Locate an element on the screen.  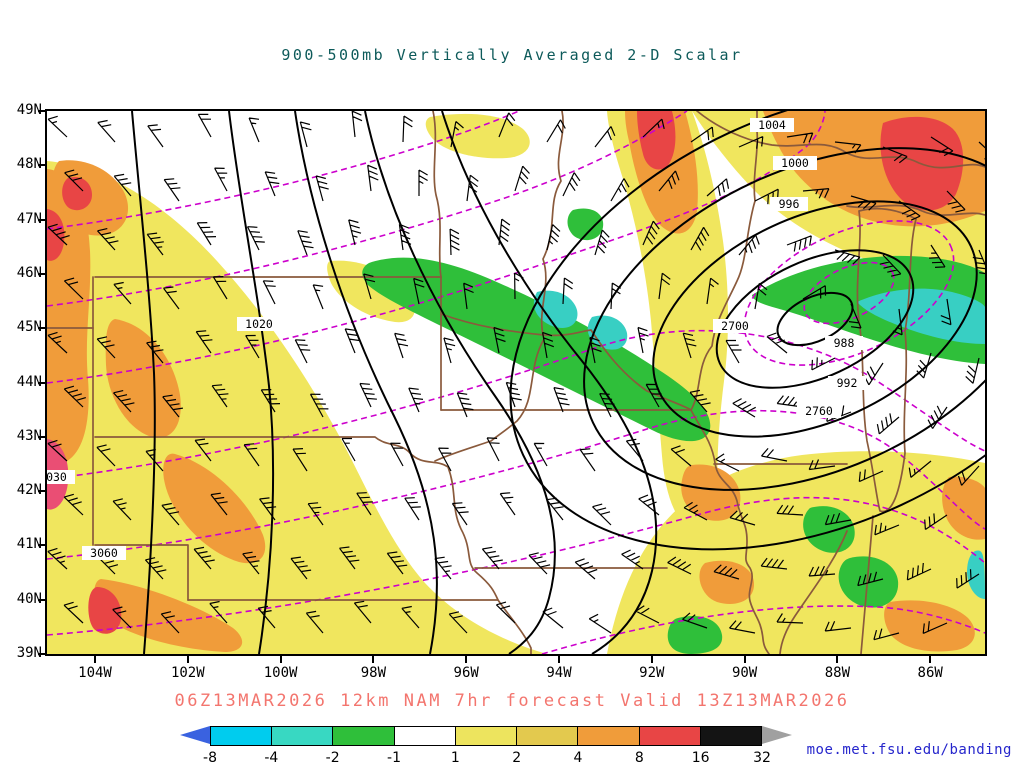
lon-label: 98W is located at coordinates (373, 673).